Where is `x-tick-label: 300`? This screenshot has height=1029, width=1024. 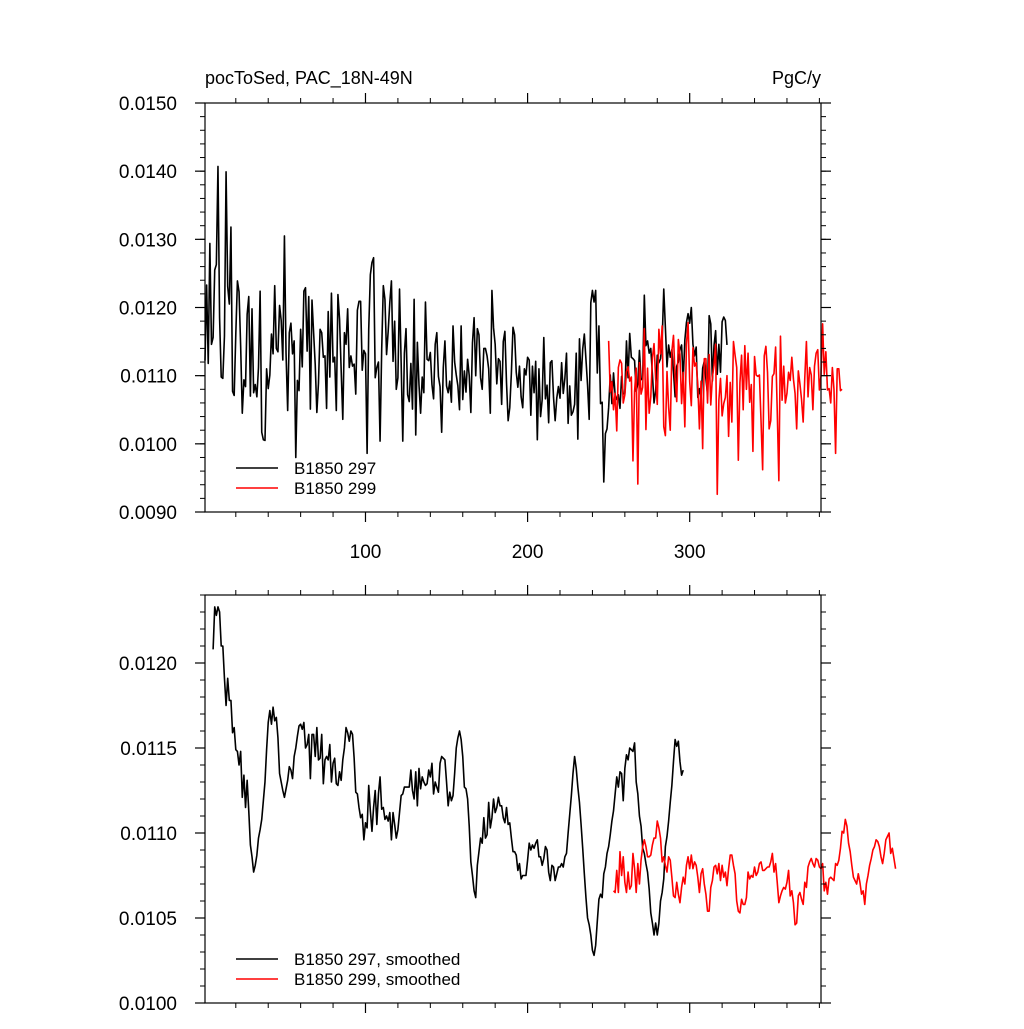 x-tick-label: 300 is located at coordinates (690, 552).